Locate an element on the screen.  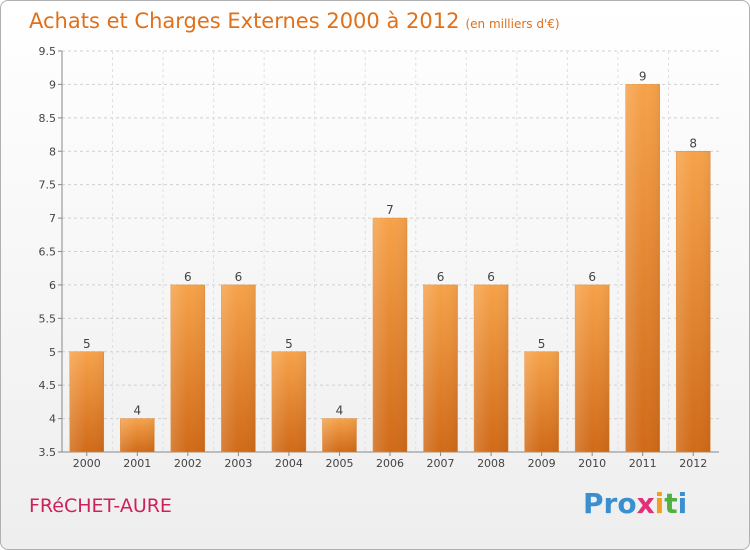
y-tick-label: 7 is located at coordinates (52, 218).